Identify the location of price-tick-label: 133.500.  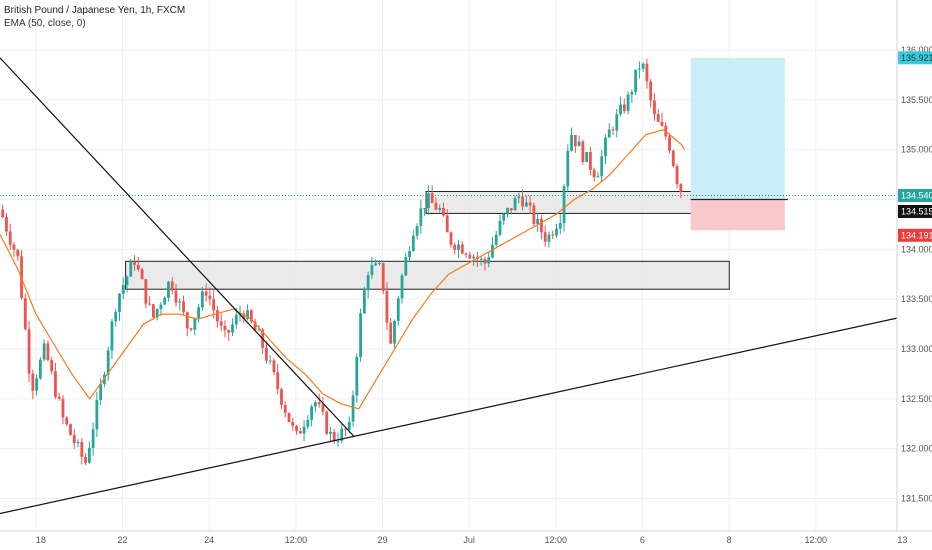
(916, 299).